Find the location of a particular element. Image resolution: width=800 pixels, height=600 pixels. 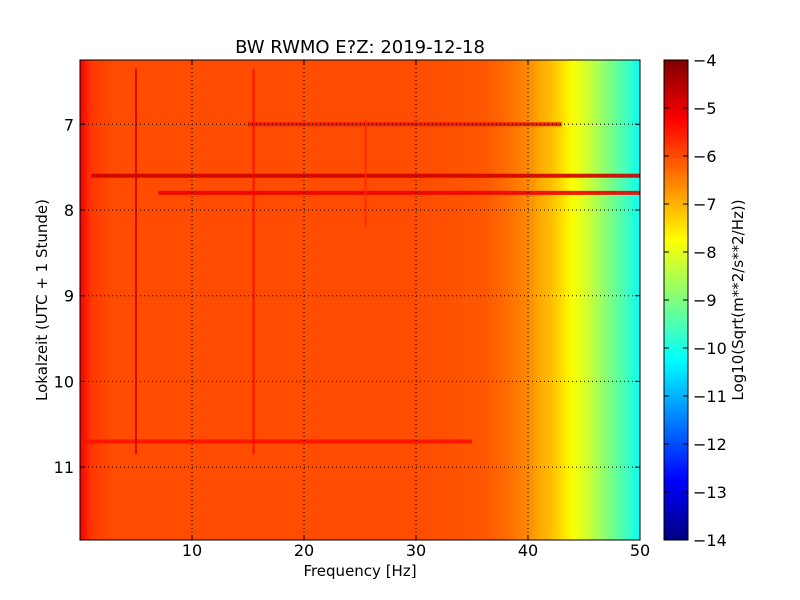

colorbar-tick-label: −12 is located at coordinates (710, 444).